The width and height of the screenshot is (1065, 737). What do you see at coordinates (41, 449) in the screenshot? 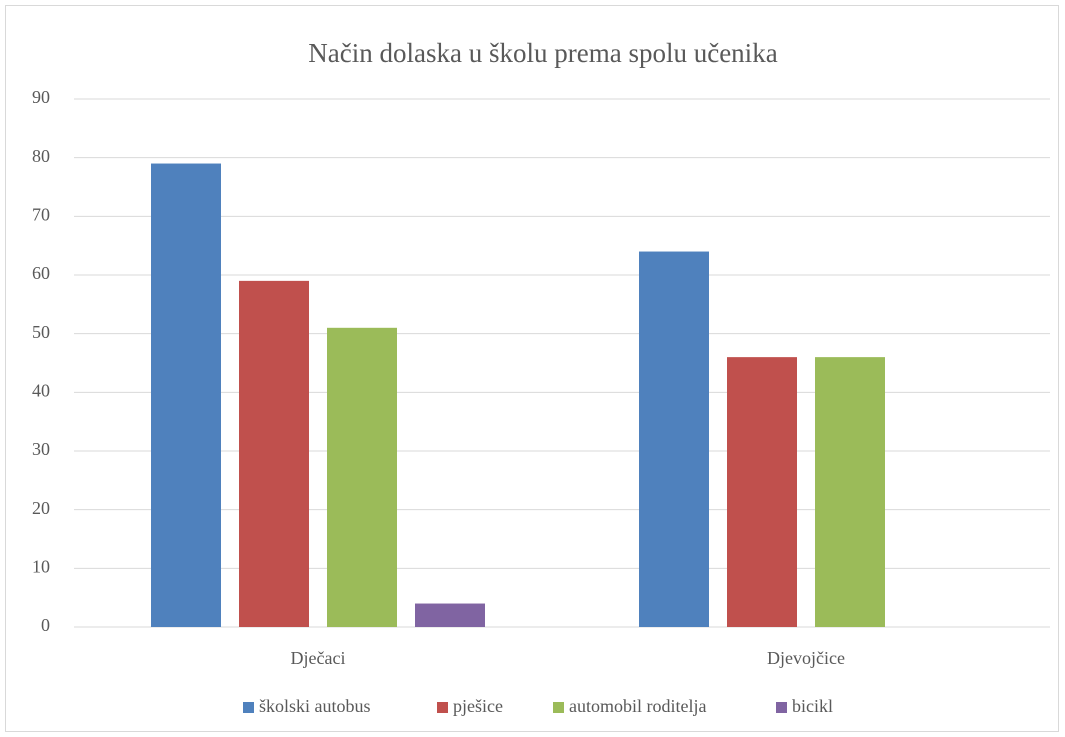
I see `y-tick-label: 30` at bounding box center [41, 449].